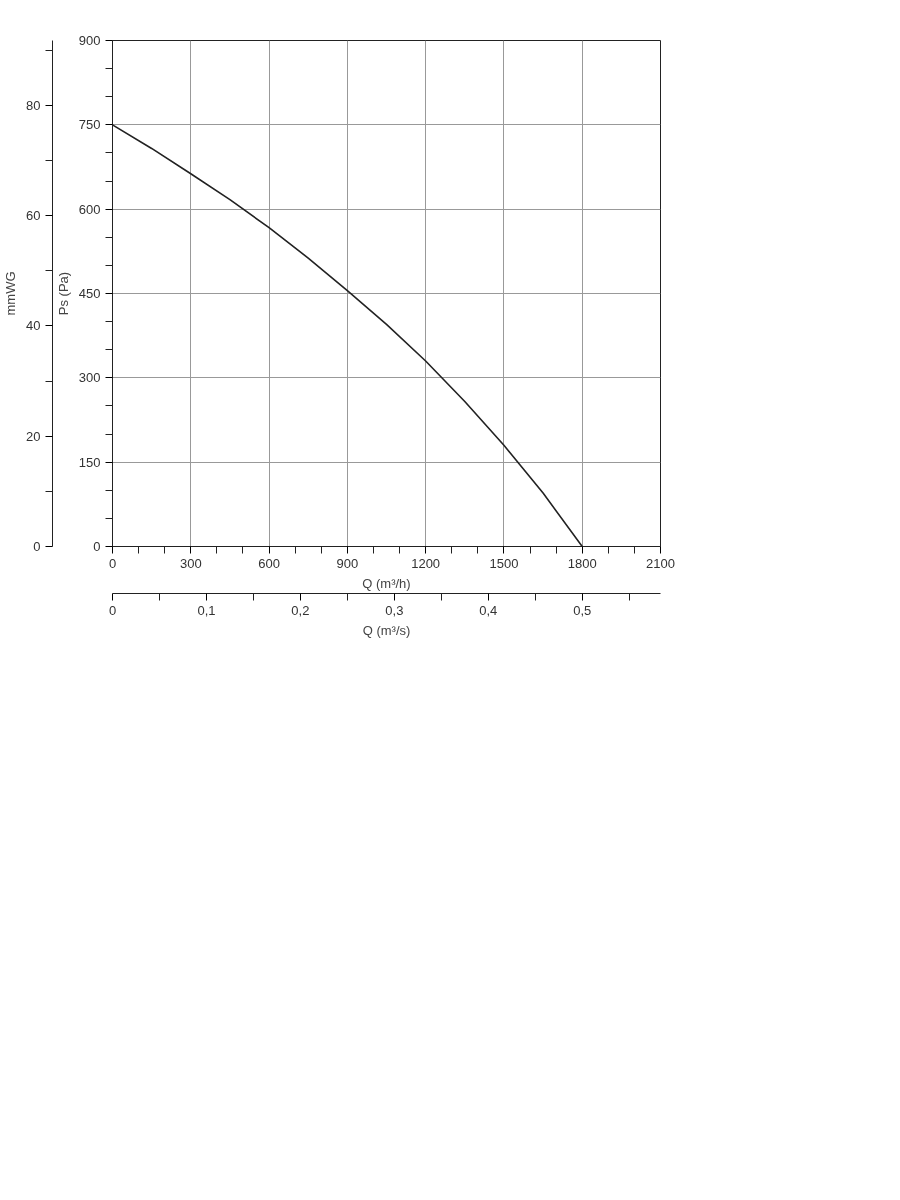  What do you see at coordinates (63, 293) in the screenshot?
I see `y-axis-title: Ps (Pa)` at bounding box center [63, 293].